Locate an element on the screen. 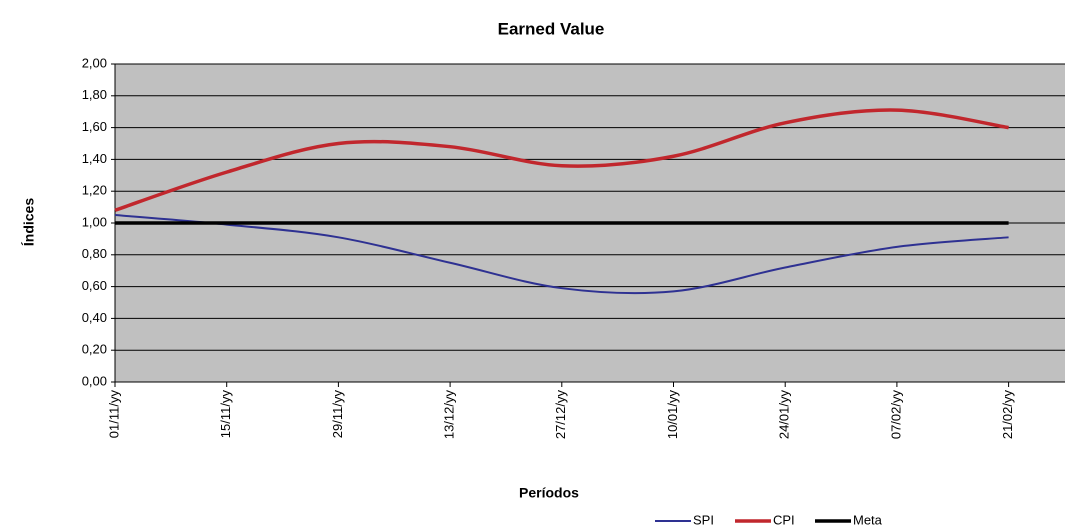  y-tick-label: 2,00 is located at coordinates (94, 62).